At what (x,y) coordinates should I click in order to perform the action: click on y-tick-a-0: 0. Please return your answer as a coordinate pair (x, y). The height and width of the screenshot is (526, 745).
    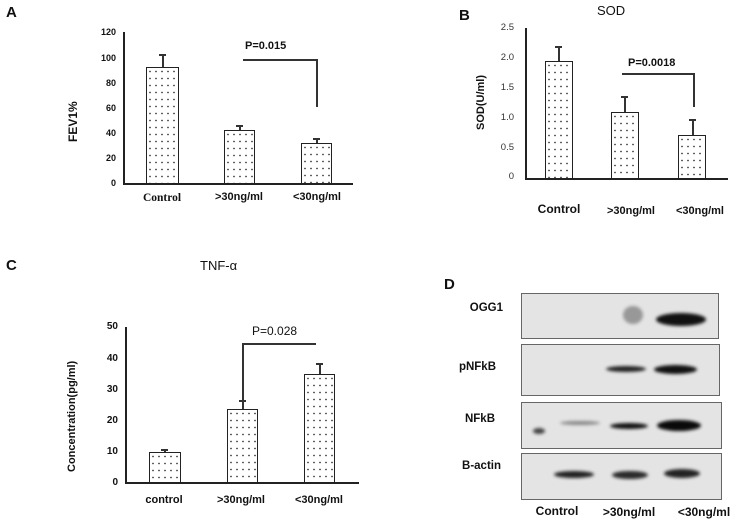
    Looking at the image, I should click on (113, 183).